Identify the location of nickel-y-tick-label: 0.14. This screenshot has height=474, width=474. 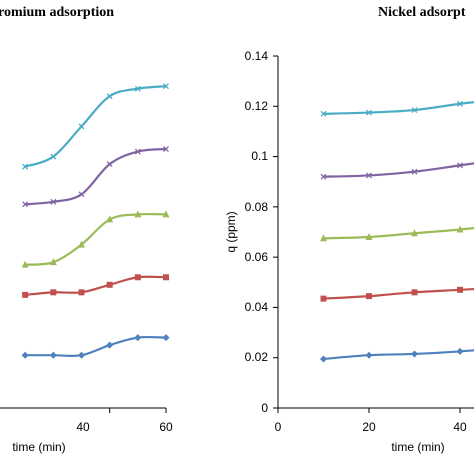
(257, 56).